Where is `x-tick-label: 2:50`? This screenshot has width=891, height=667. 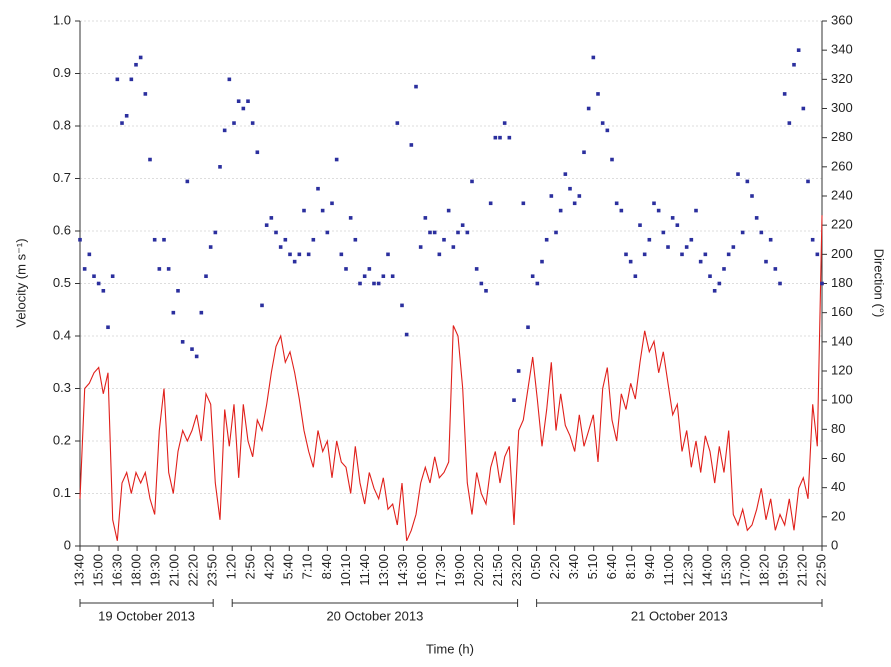 x-tick-label: 2:50 is located at coordinates (250, 566).